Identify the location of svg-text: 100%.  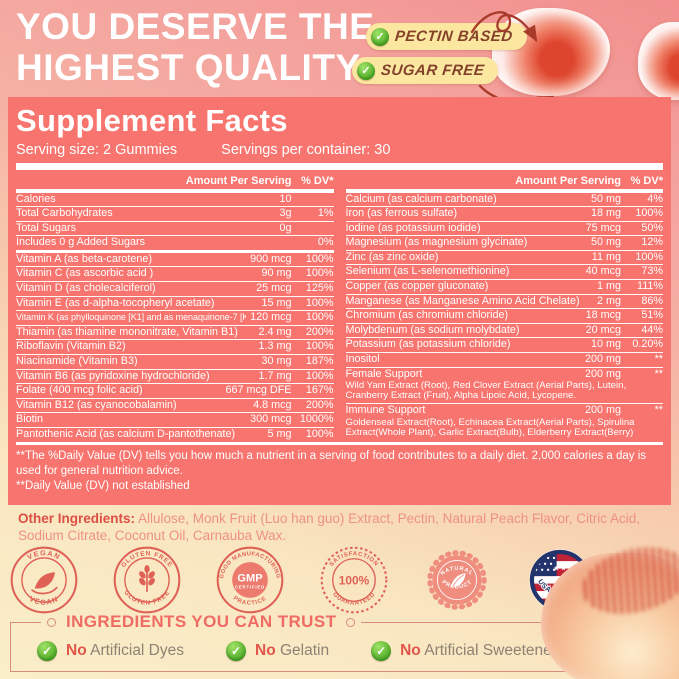
(353, 580).